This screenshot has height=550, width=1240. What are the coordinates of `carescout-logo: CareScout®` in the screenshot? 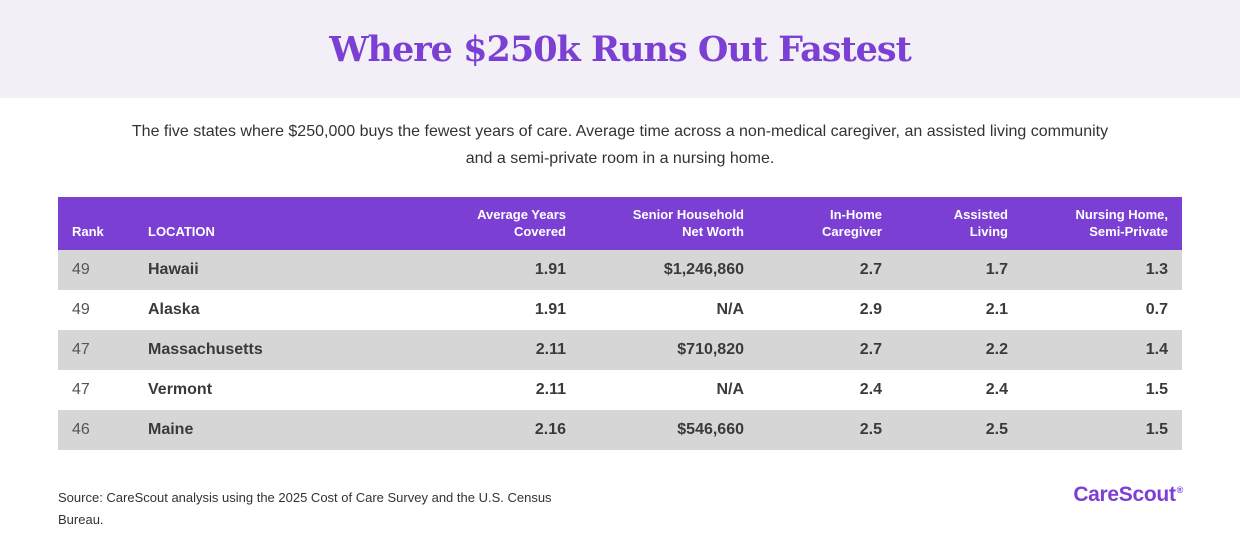 It's located at (1128, 495).